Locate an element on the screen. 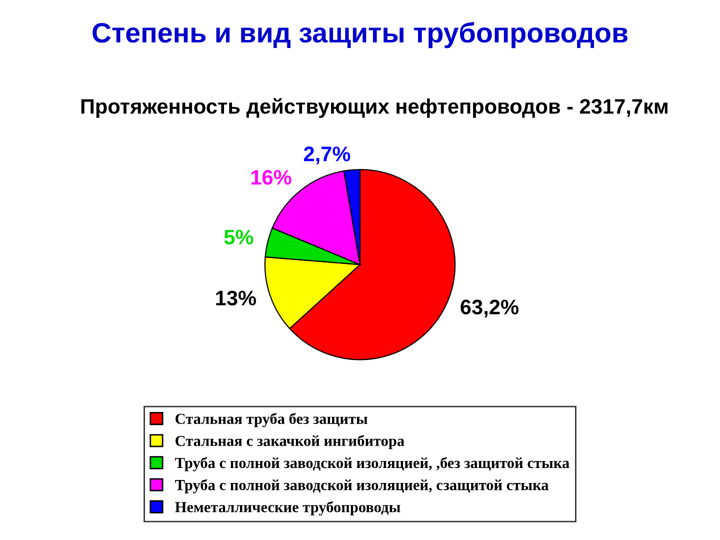 This screenshot has width=720, height=540. legend-label: Стальная труба без защиты is located at coordinates (272, 420).